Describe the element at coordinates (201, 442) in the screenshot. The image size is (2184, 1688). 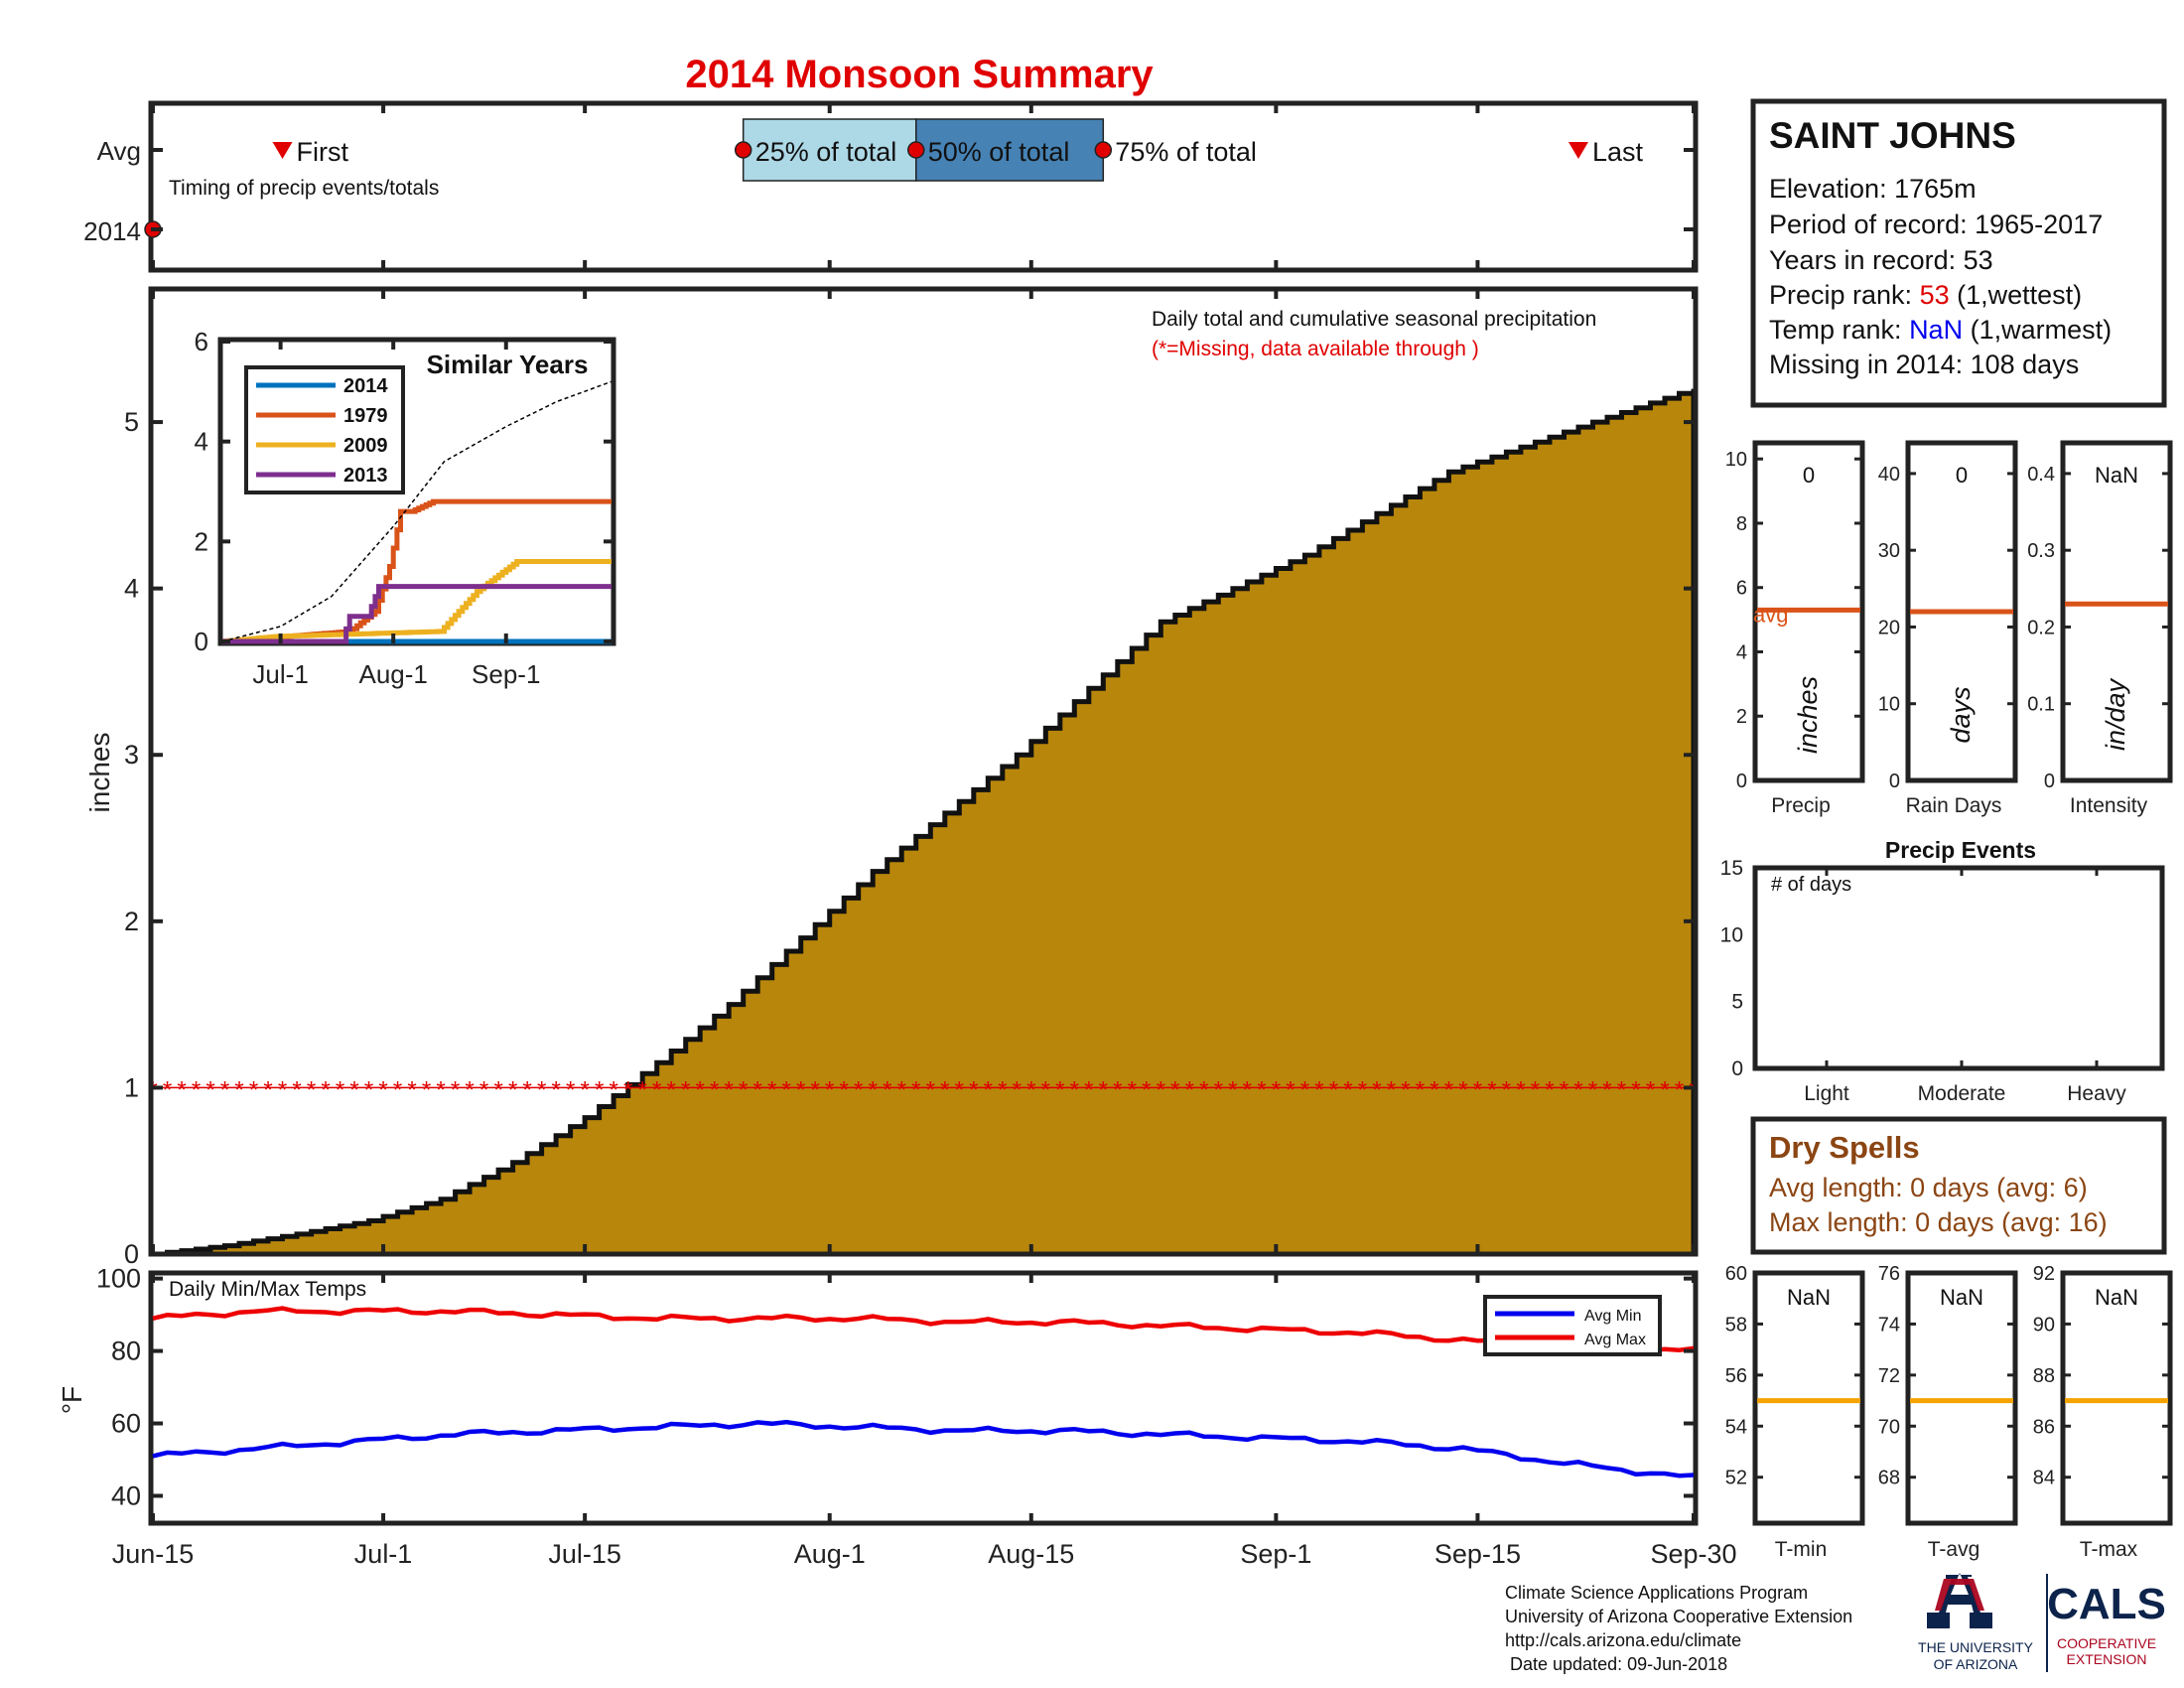
I see `inset-y-tick-label: 4` at that location.